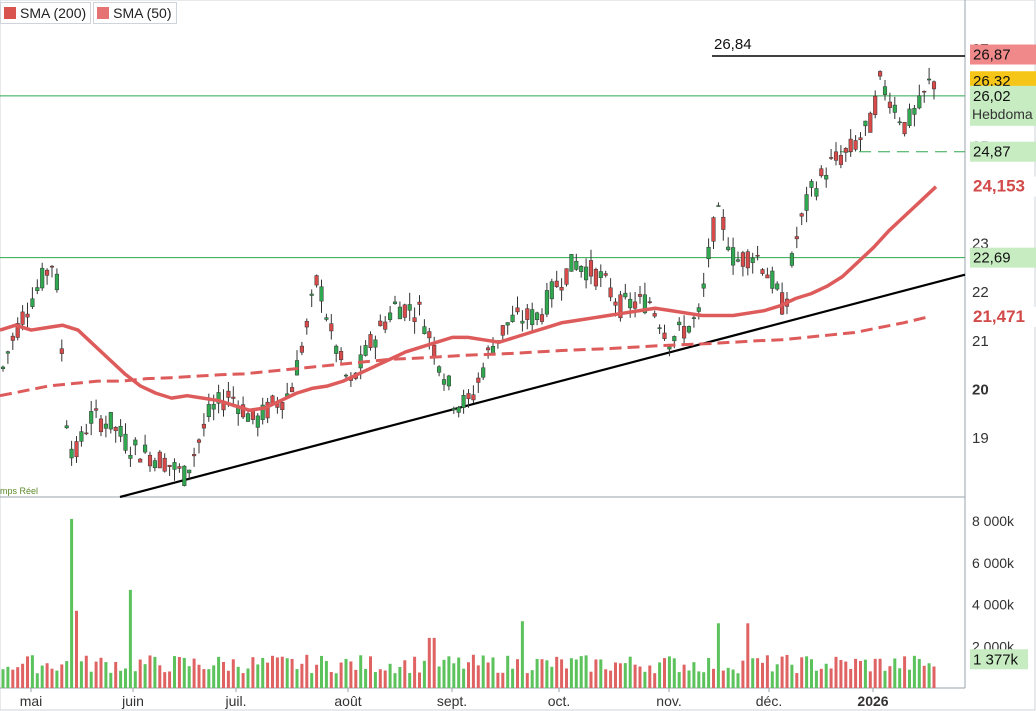 The height and width of the screenshot is (711, 1036). I want to click on price-tick-label: 20, so click(980, 389).